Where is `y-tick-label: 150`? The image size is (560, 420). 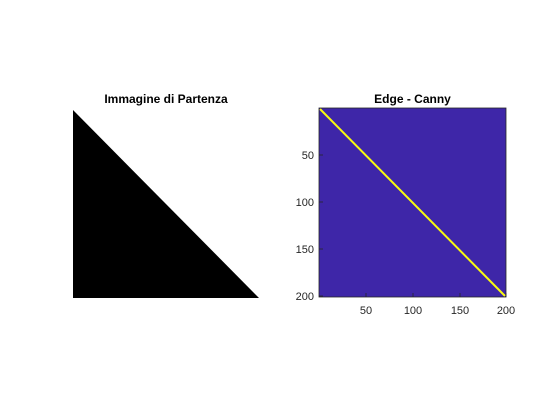 y-tick-label: 150 is located at coordinates (305, 250).